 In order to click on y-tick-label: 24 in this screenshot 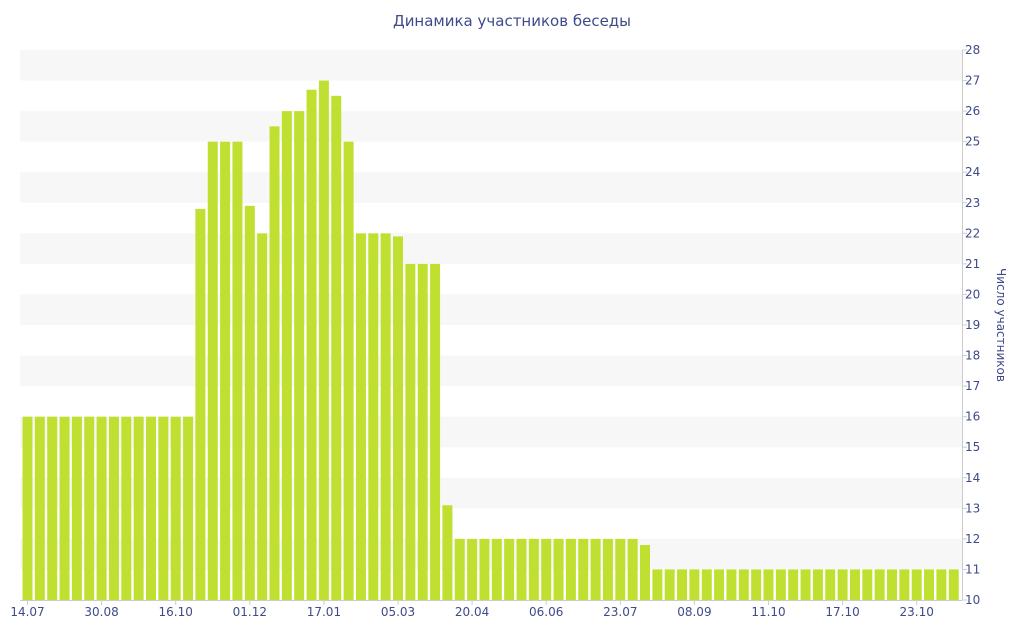, I will do `click(972, 172)`.